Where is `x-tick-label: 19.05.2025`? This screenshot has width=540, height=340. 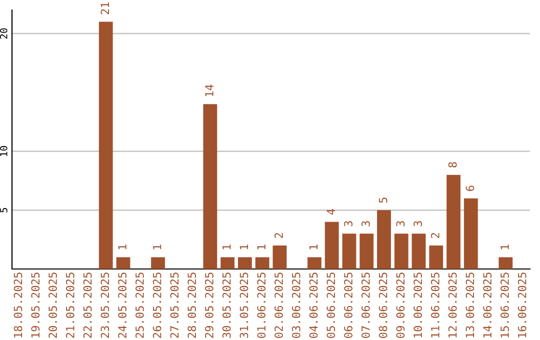 x-tick-label: 19.05.2025 is located at coordinates (35, 305).